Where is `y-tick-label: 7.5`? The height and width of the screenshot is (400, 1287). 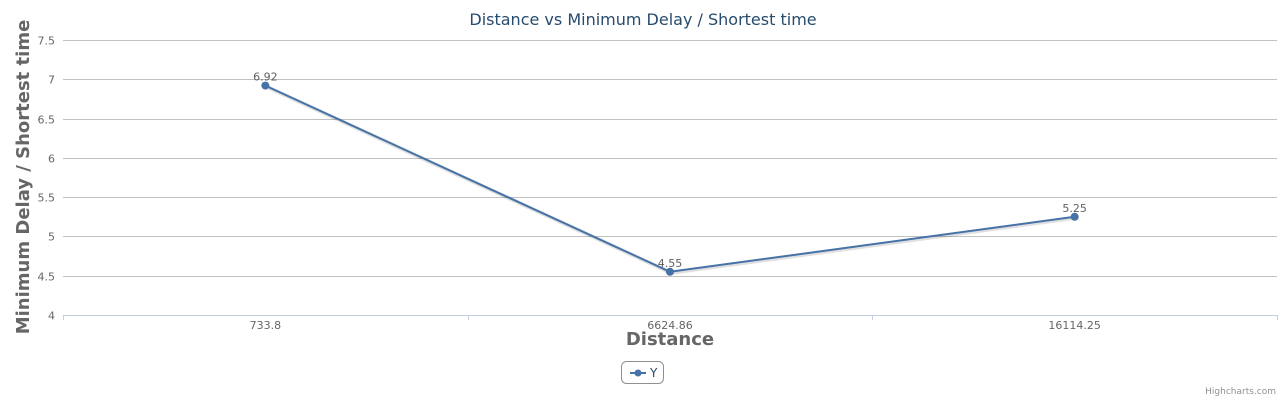 y-tick-label: 7.5 is located at coordinates (47, 41).